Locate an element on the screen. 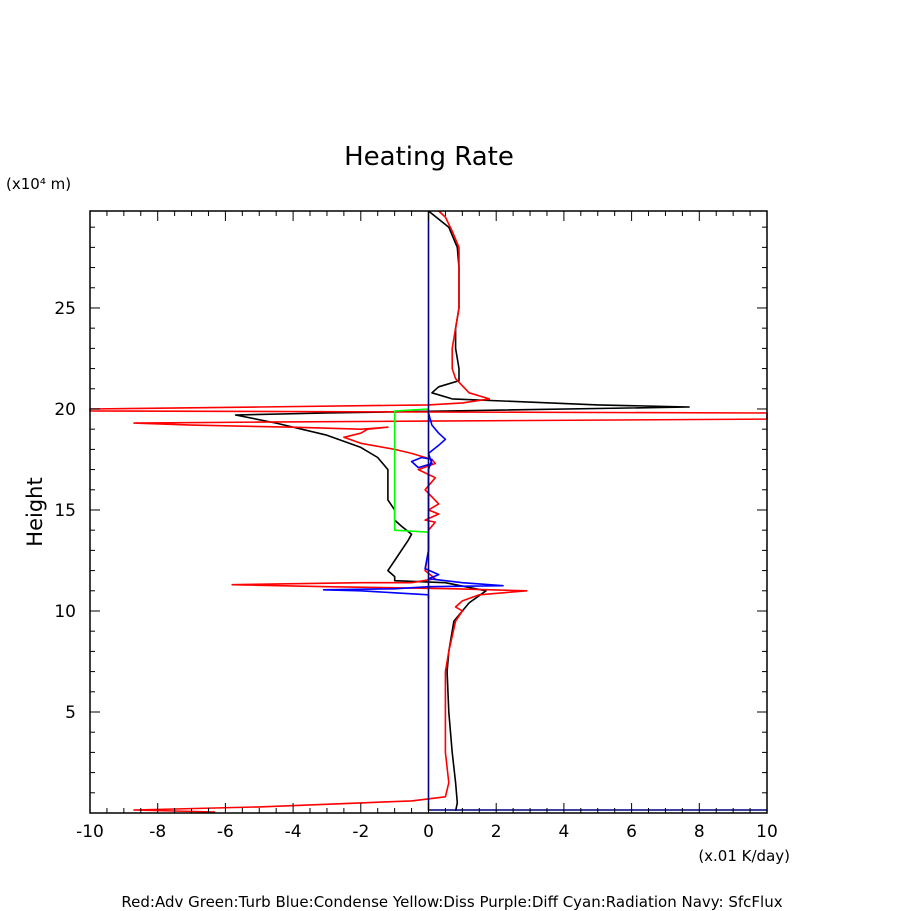 The image size is (904, 911). x-unit-label: (x.01 K/day) is located at coordinates (744, 856).